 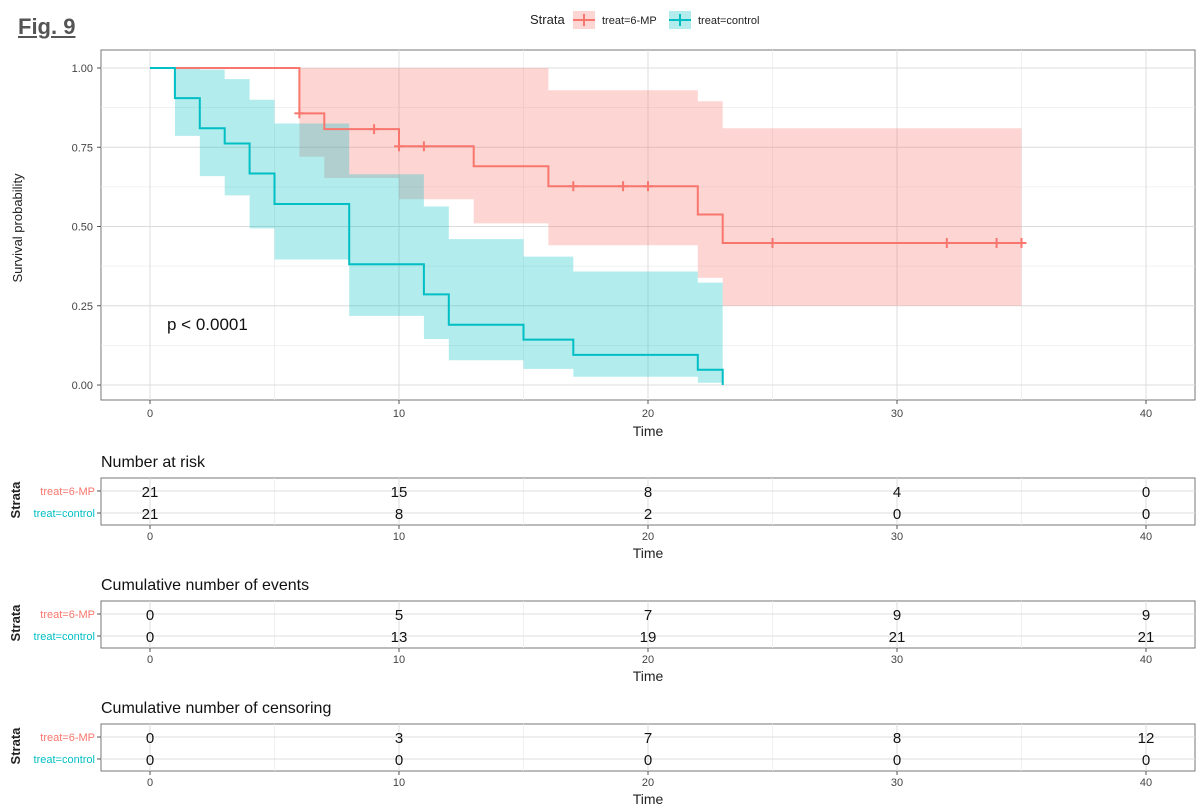 What do you see at coordinates (82, 148) in the screenshot?
I see `km-y-tick-label: 0.75` at bounding box center [82, 148].